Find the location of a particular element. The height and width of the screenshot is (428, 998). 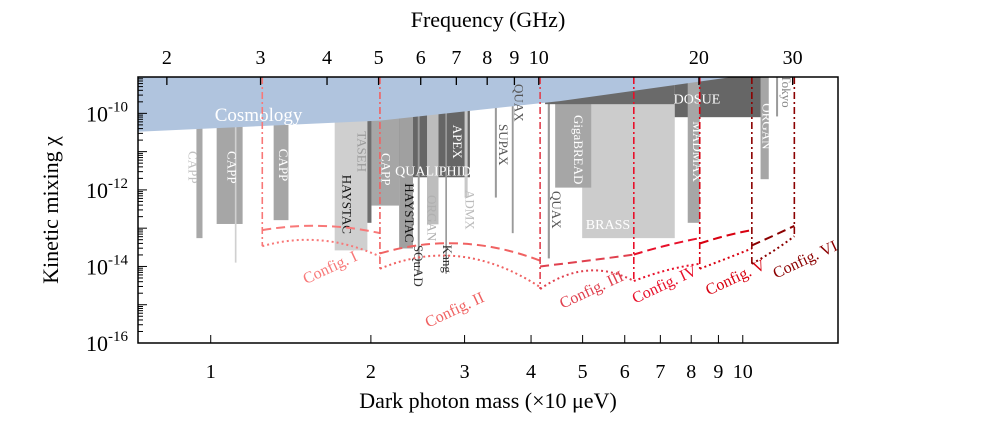

x-tick-label: 5 is located at coordinates (583, 372).